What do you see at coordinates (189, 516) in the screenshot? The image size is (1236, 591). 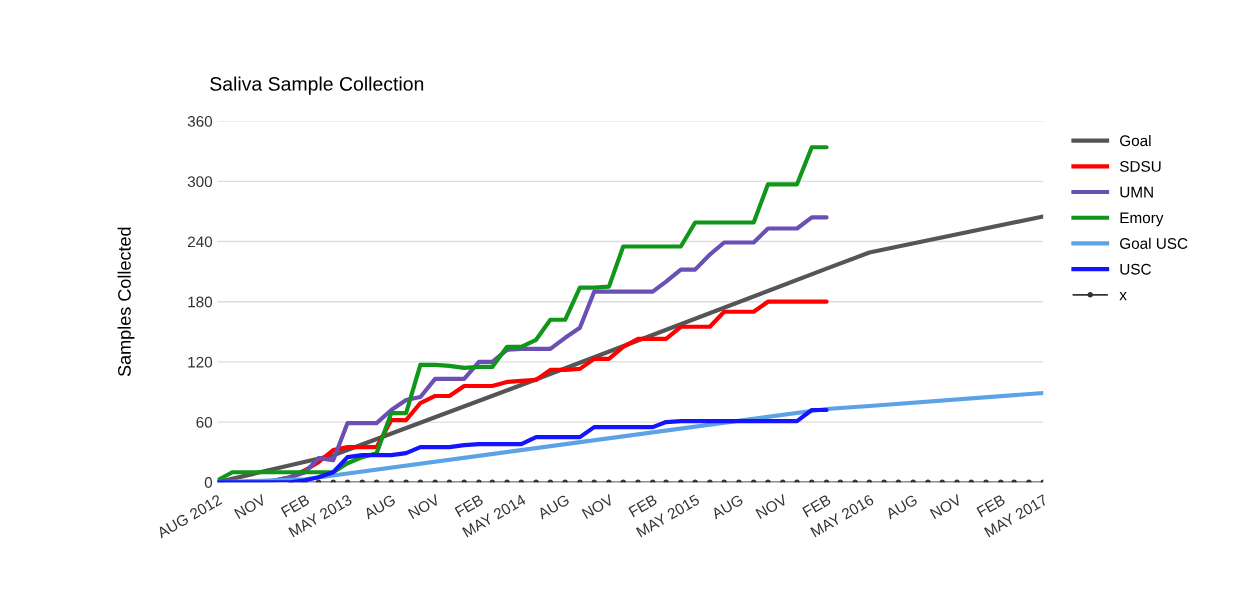 I see `x-tick-label: AUG 2012` at bounding box center [189, 516].